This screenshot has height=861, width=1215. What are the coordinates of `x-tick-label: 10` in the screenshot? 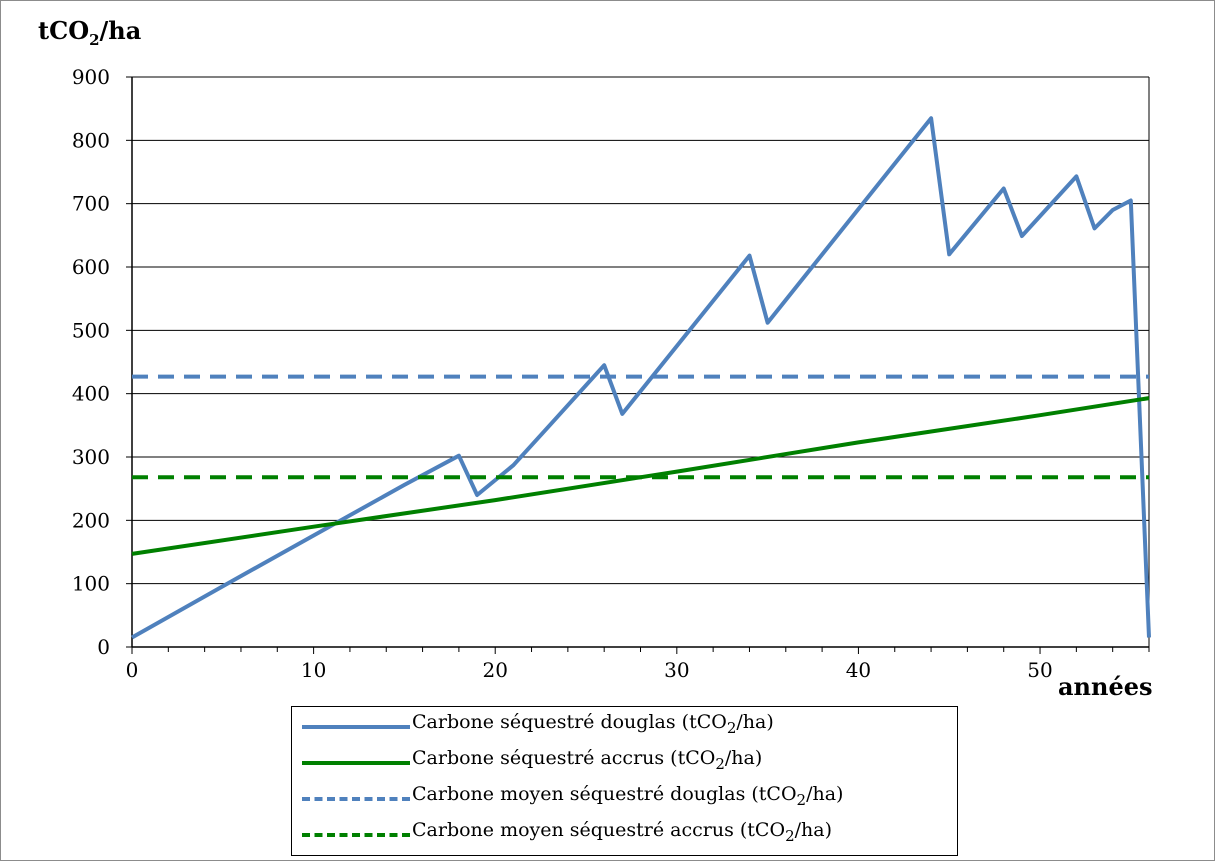 It's located at (313, 670).